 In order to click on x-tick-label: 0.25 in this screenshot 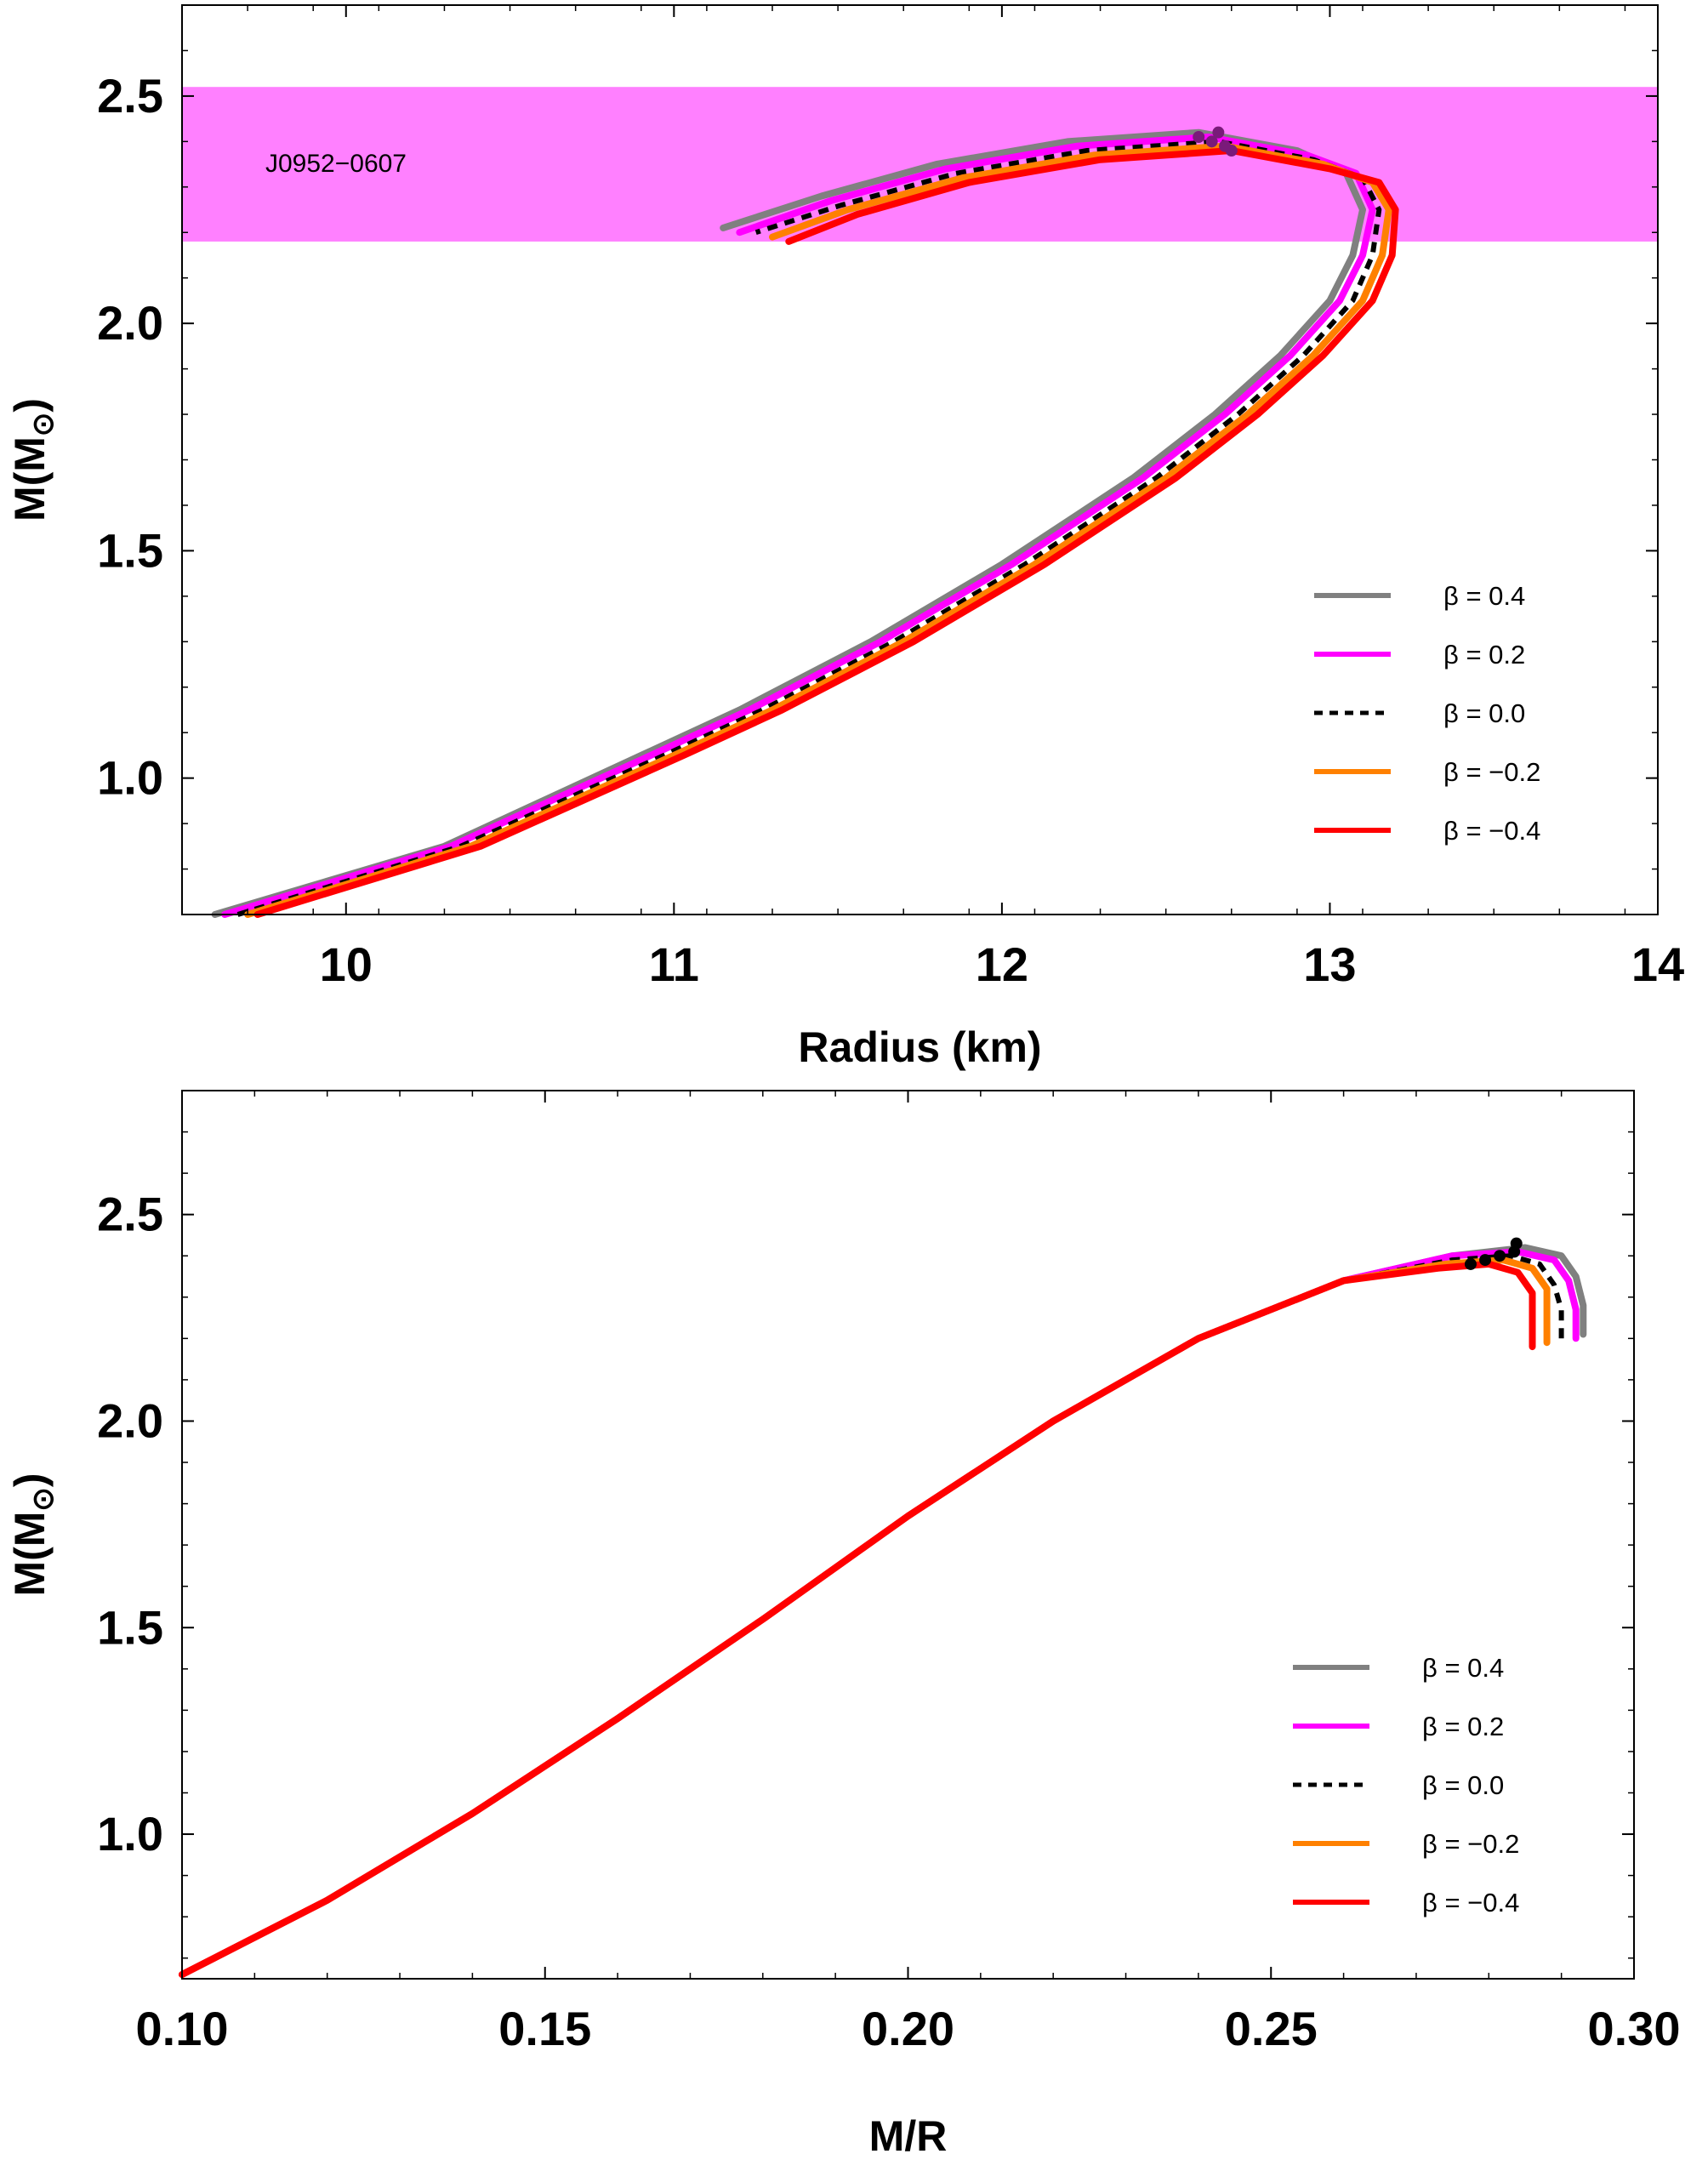, I will do `click(1271, 2028)`.